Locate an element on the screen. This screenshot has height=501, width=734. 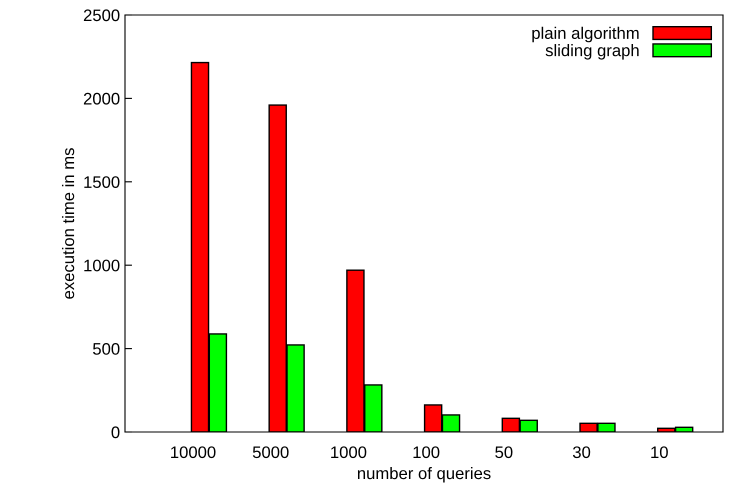
x-tick-label: 10 is located at coordinates (659, 452).